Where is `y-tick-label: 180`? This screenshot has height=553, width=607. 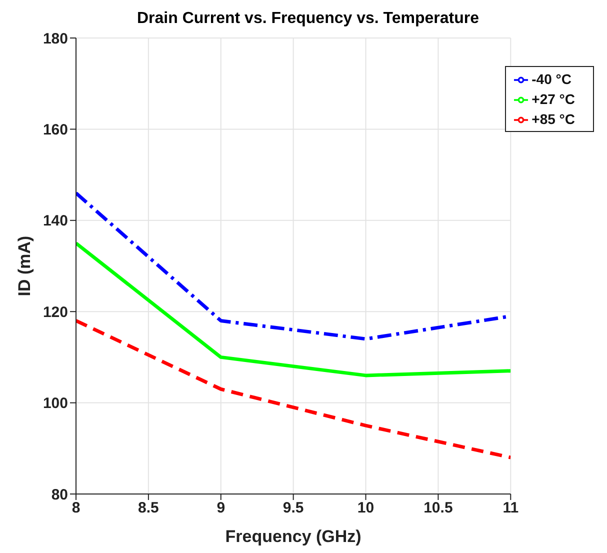 y-tick-label: 180 is located at coordinates (55, 39).